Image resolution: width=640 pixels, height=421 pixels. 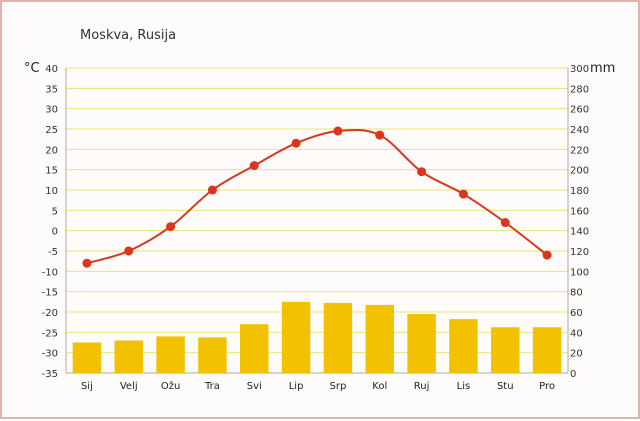 I want to click on x-tick-label: Lip, so click(x=296, y=386).